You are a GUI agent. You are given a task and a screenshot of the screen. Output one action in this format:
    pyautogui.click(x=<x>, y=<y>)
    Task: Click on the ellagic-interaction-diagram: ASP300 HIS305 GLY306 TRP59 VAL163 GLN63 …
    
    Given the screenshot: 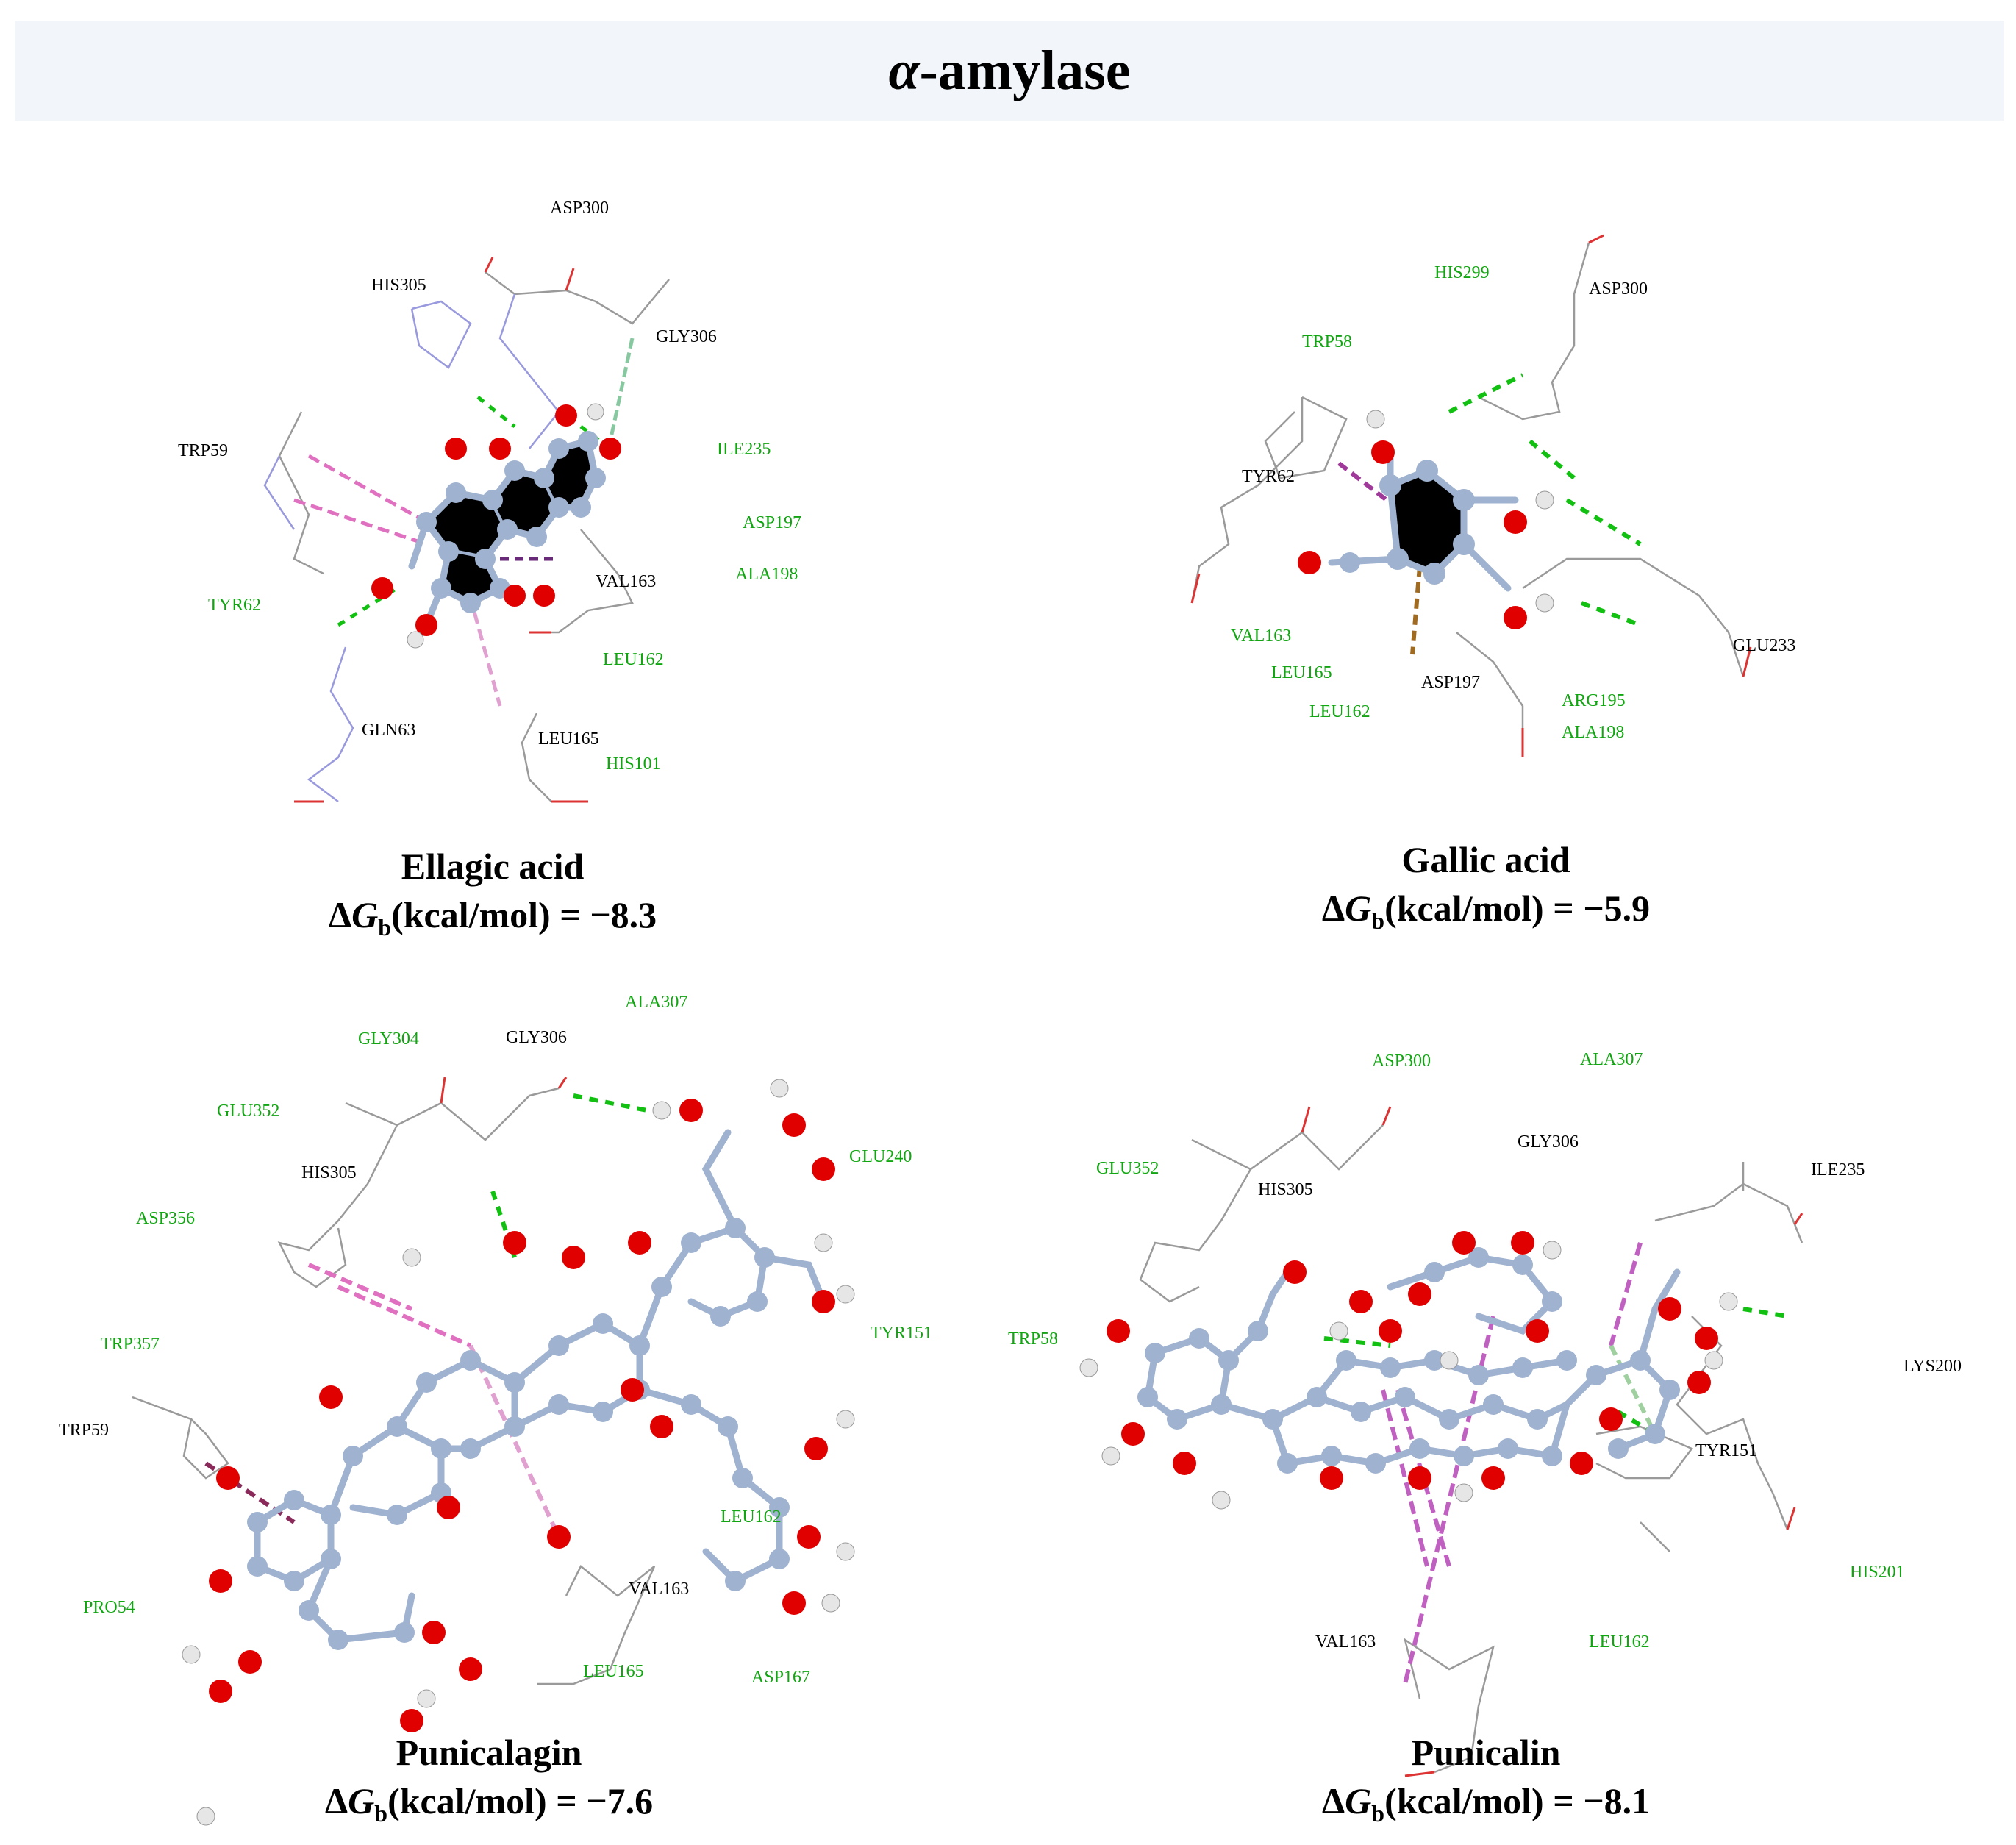 What is the action you would take?
    pyautogui.click(x=490, y=501)
    